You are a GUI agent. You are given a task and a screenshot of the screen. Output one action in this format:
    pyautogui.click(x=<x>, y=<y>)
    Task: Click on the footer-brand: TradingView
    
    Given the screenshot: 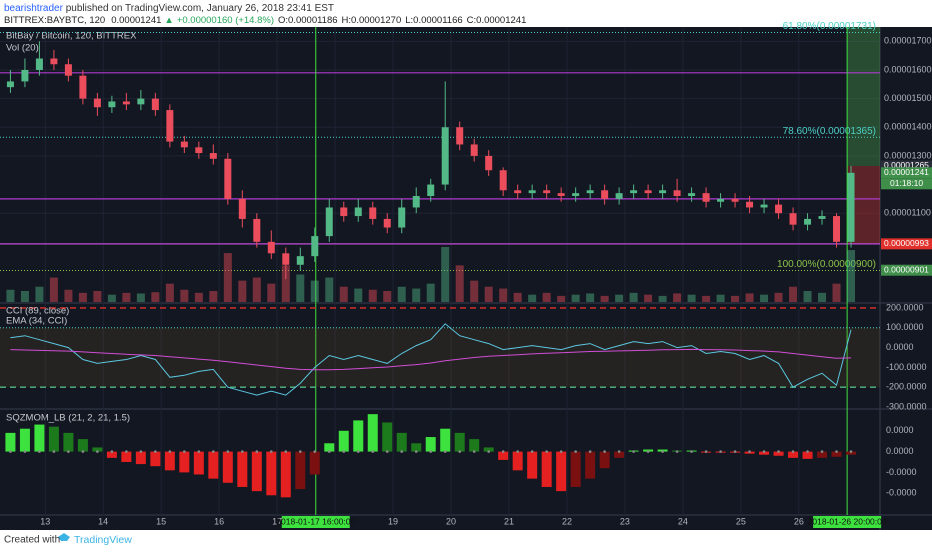 What is the action you would take?
    pyautogui.click(x=103, y=540)
    